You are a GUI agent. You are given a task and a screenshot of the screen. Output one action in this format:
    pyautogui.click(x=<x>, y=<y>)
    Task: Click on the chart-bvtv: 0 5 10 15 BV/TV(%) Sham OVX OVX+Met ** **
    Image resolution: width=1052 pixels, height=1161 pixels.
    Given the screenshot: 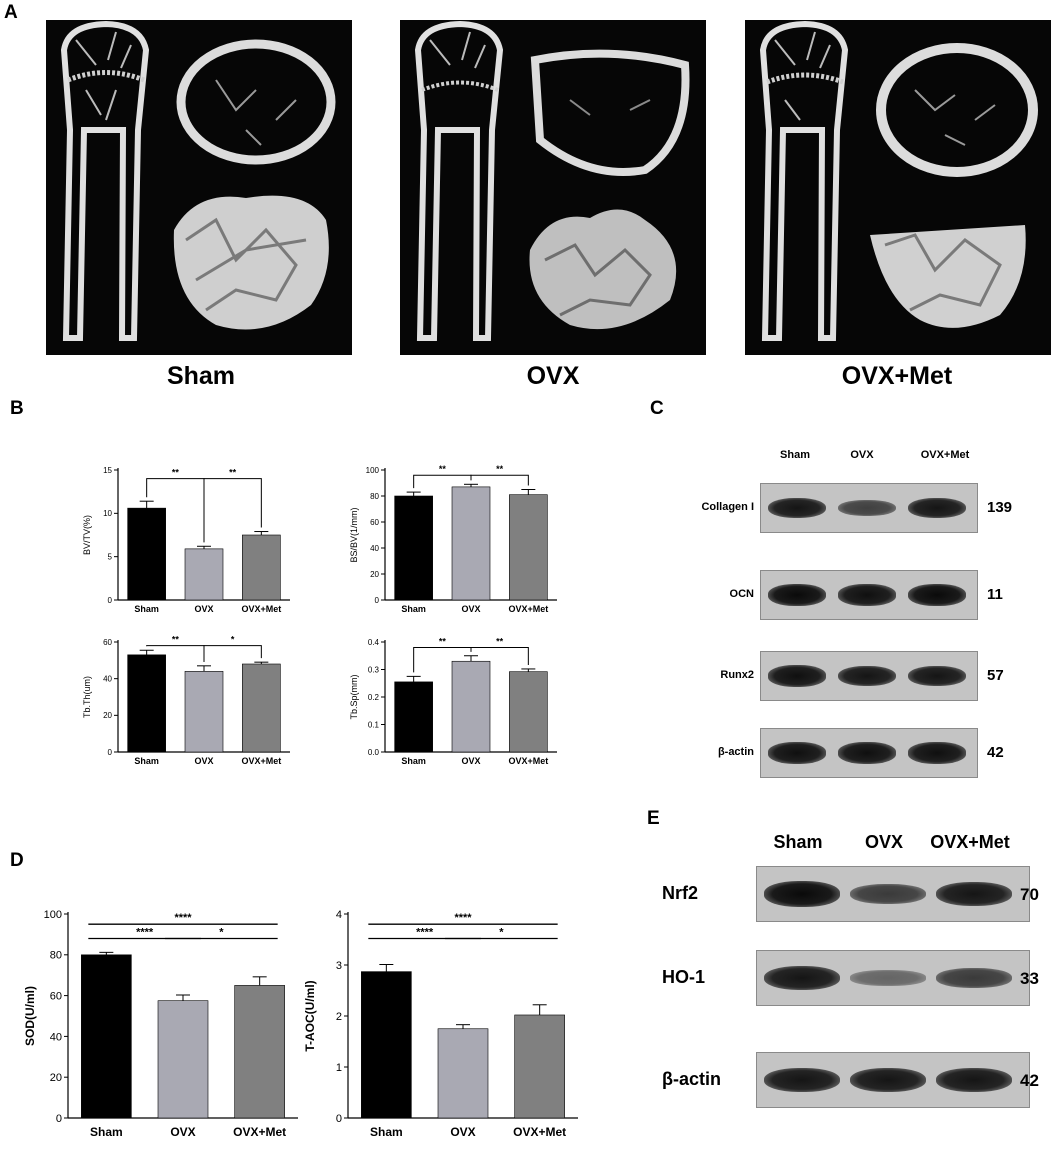 What is the action you would take?
    pyautogui.click(x=188, y=536)
    